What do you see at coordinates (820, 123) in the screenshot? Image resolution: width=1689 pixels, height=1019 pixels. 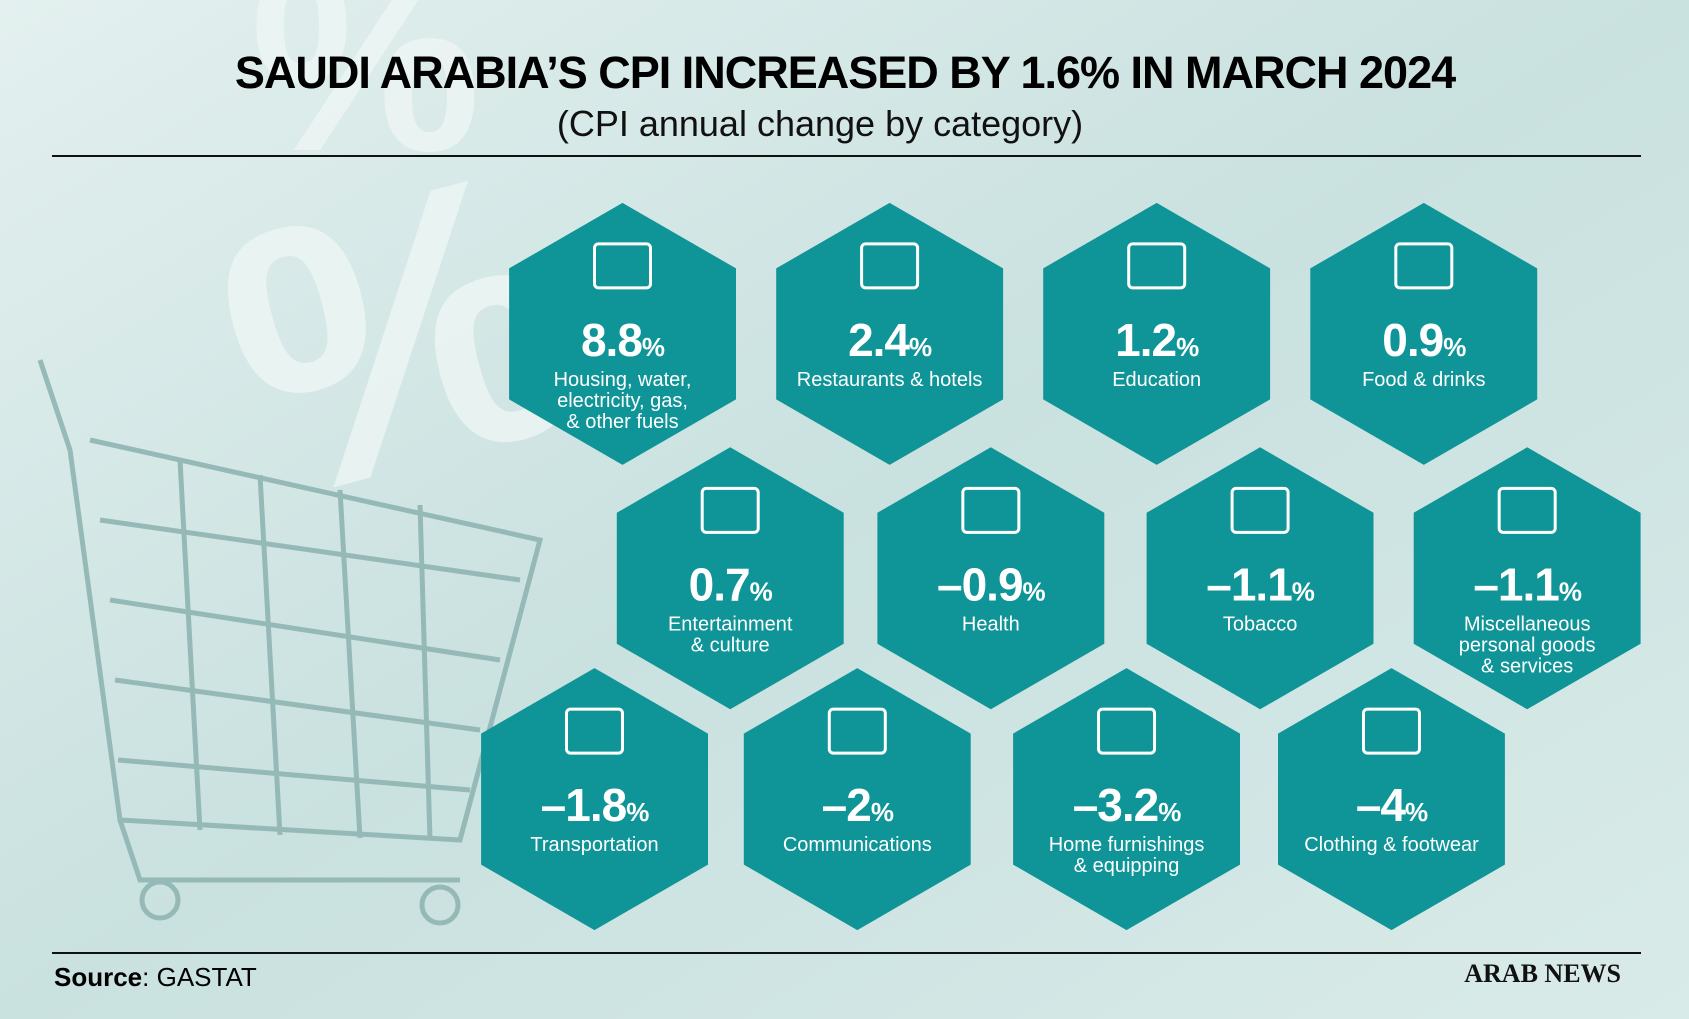 I see `subtitle: (CPI annual change by category)` at bounding box center [820, 123].